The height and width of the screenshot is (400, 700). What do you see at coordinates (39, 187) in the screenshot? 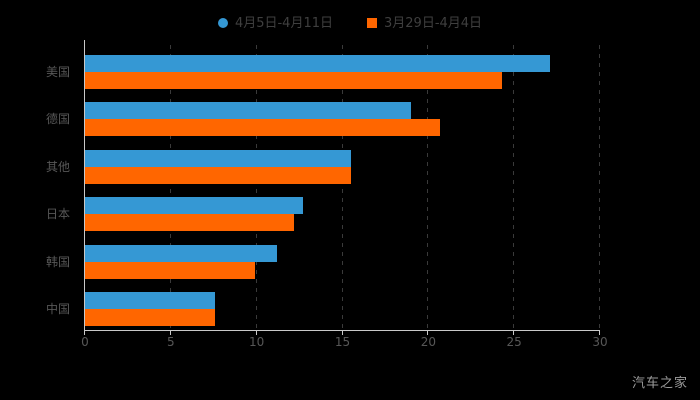
I see `y-axis-labels: 美国德国其他日本韩国中国` at bounding box center [39, 187].